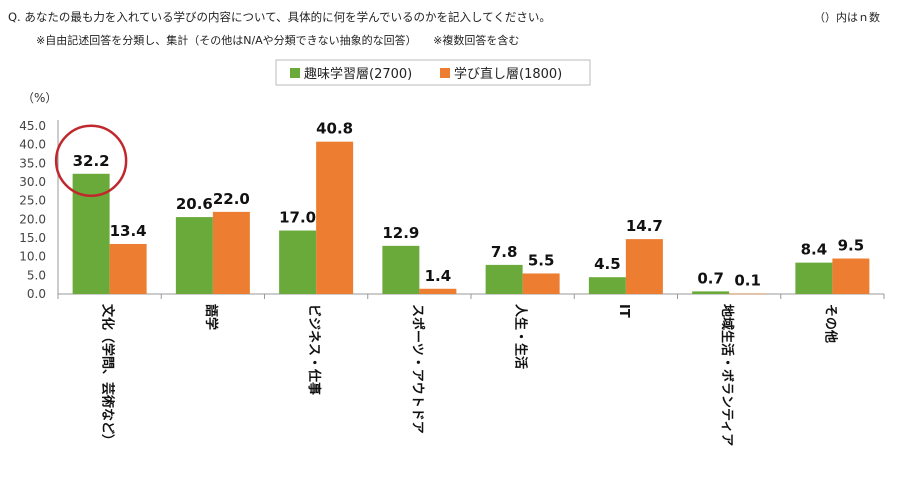 This screenshot has height=490, width=900. What do you see at coordinates (128, 231) in the screenshot?
I see `data-label: 13.4` at bounding box center [128, 231].